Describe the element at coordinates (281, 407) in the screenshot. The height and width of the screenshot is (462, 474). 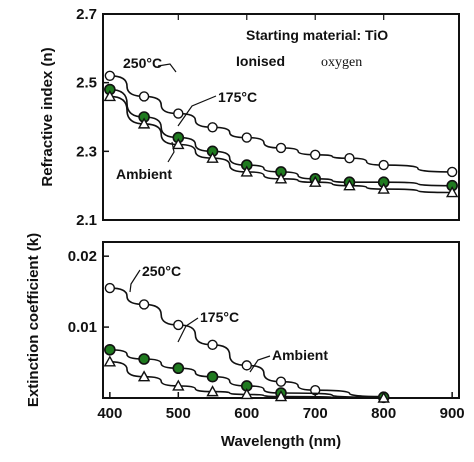
I see `bottom-xticks: 400 500 600 700 800 900` at that location.